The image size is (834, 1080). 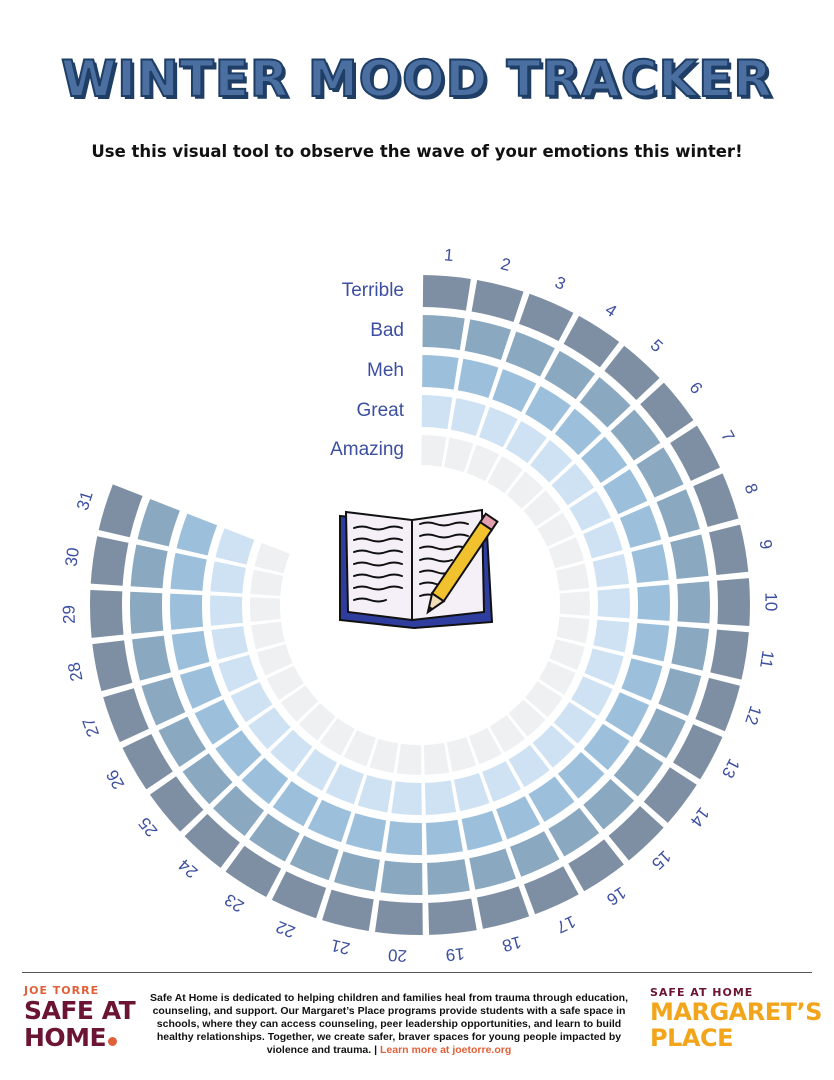 What do you see at coordinates (680, 692) in the screenshot?
I see `mood-cell-day-12-bad` at bounding box center [680, 692].